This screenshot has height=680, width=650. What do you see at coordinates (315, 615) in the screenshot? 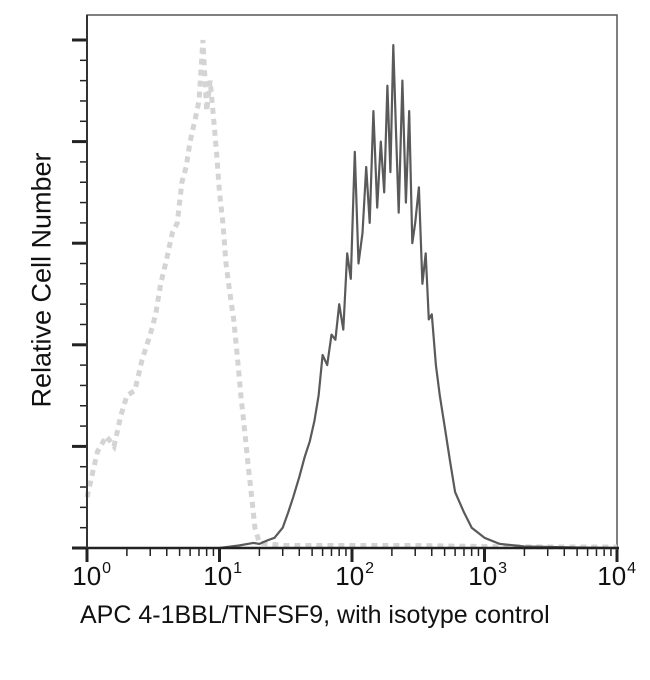
I see `x-axis-label: APC 4-1BBL/TNFSF9, with isotype control` at bounding box center [315, 615].